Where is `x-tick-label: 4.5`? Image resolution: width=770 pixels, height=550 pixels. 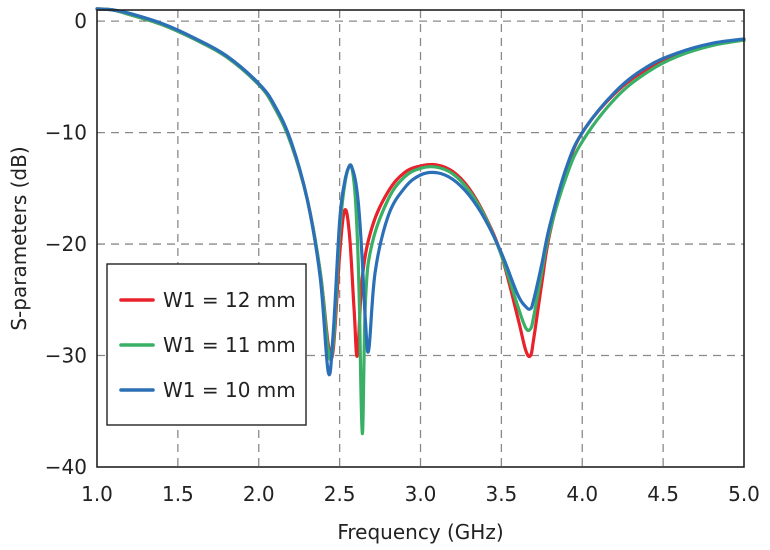
x-tick-label: 4.5 is located at coordinates (663, 494).